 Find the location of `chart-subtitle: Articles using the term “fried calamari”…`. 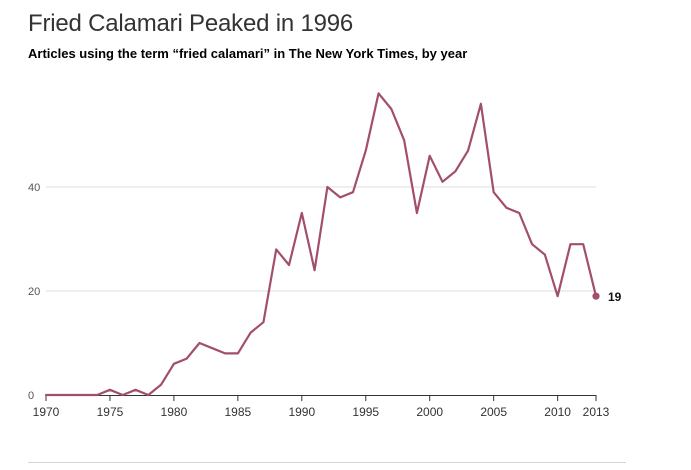

chart-subtitle: Articles using the term “fried calamari”… is located at coordinates (248, 53).